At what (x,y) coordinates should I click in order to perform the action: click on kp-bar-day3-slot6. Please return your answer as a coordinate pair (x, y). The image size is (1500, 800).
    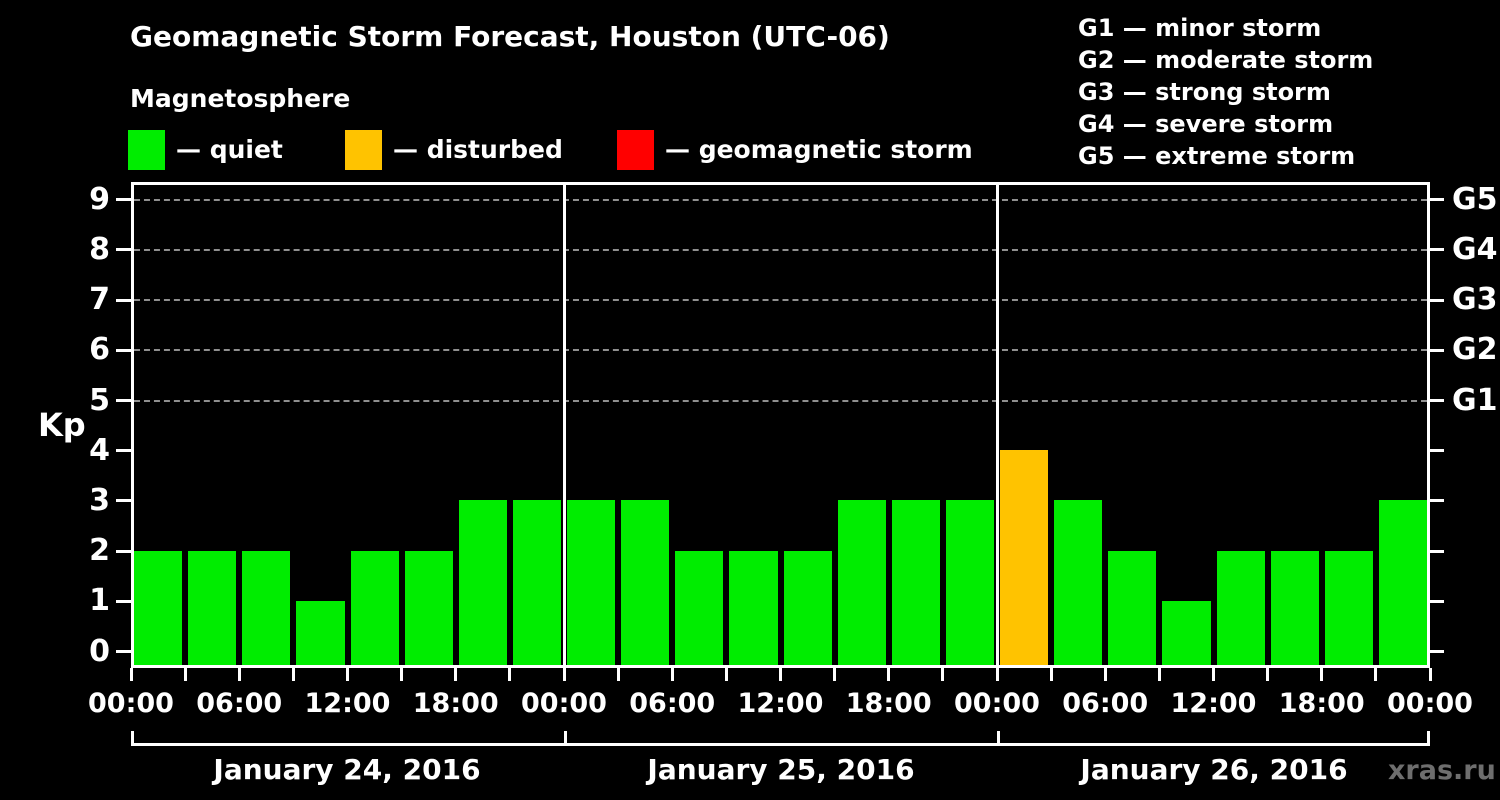
    Looking at the image, I should click on (1294, 607).